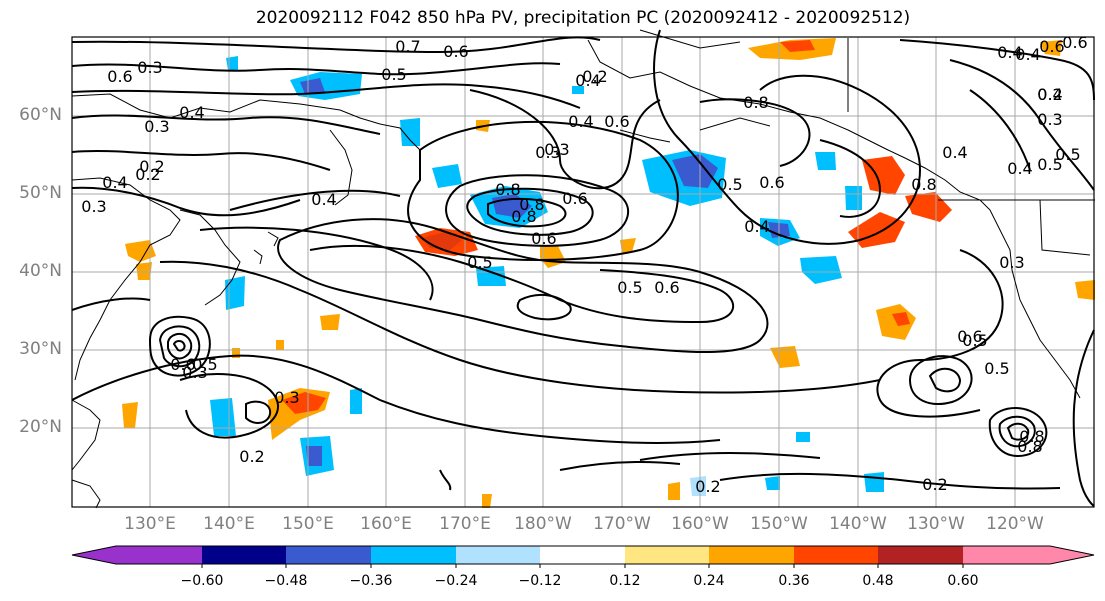 The width and height of the screenshot is (1105, 601). I want to click on longitude-label: 140°W, so click(858, 524).